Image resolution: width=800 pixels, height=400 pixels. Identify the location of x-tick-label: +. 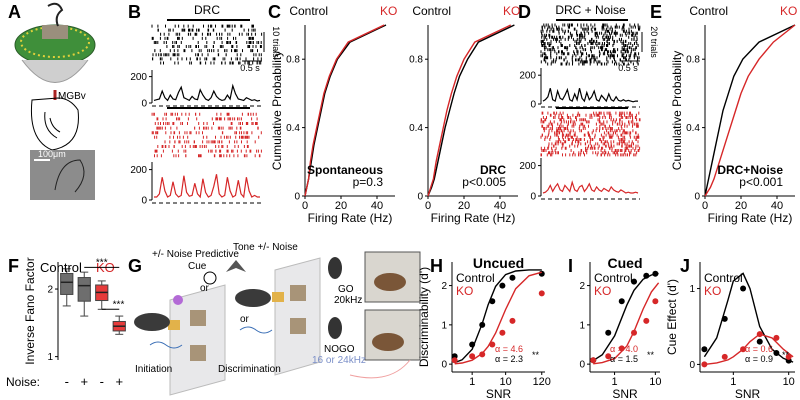
(119, 381).